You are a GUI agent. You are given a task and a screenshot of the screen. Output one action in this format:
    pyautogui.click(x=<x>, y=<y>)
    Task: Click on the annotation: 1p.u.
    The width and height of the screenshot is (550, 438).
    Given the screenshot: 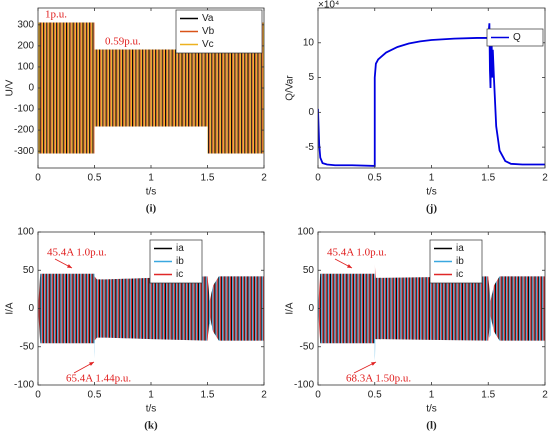 What is the action you would take?
    pyautogui.click(x=56, y=15)
    